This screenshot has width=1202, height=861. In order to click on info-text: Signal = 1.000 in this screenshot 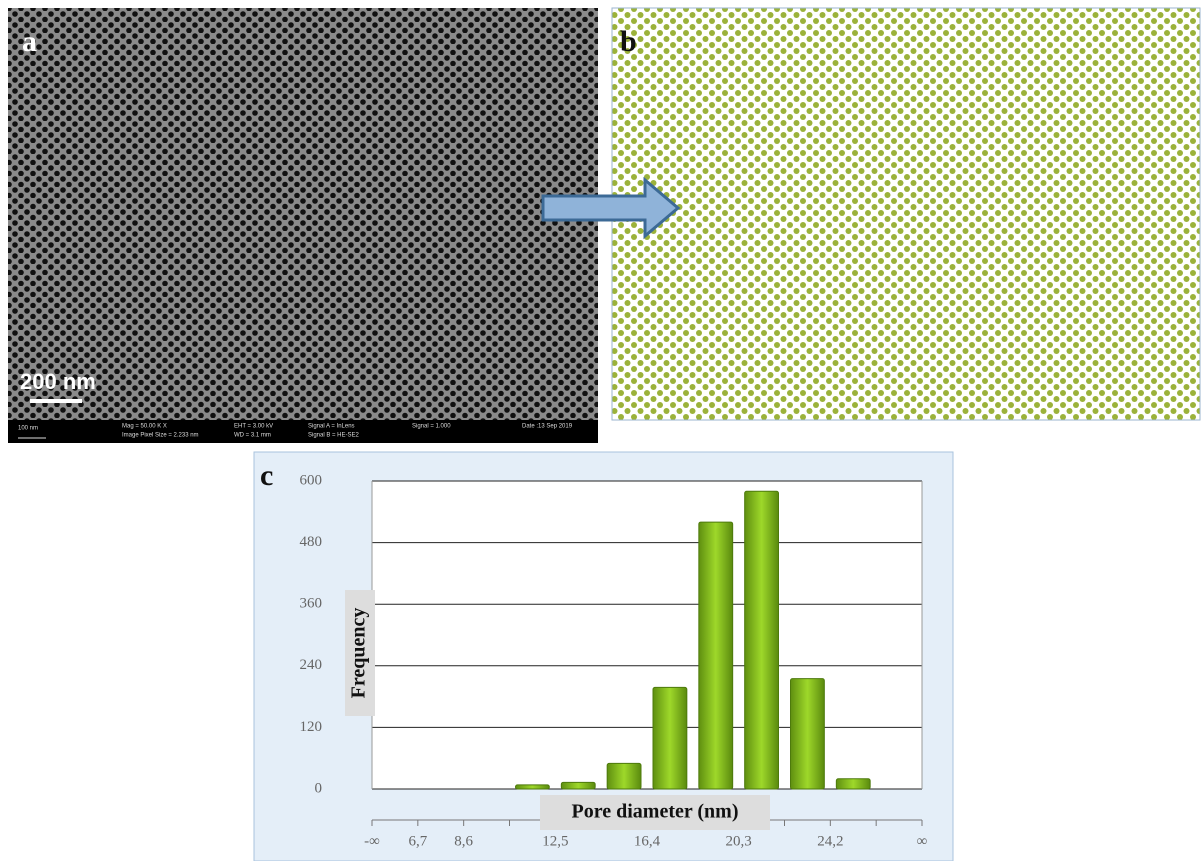, I will do `click(431, 427)`.